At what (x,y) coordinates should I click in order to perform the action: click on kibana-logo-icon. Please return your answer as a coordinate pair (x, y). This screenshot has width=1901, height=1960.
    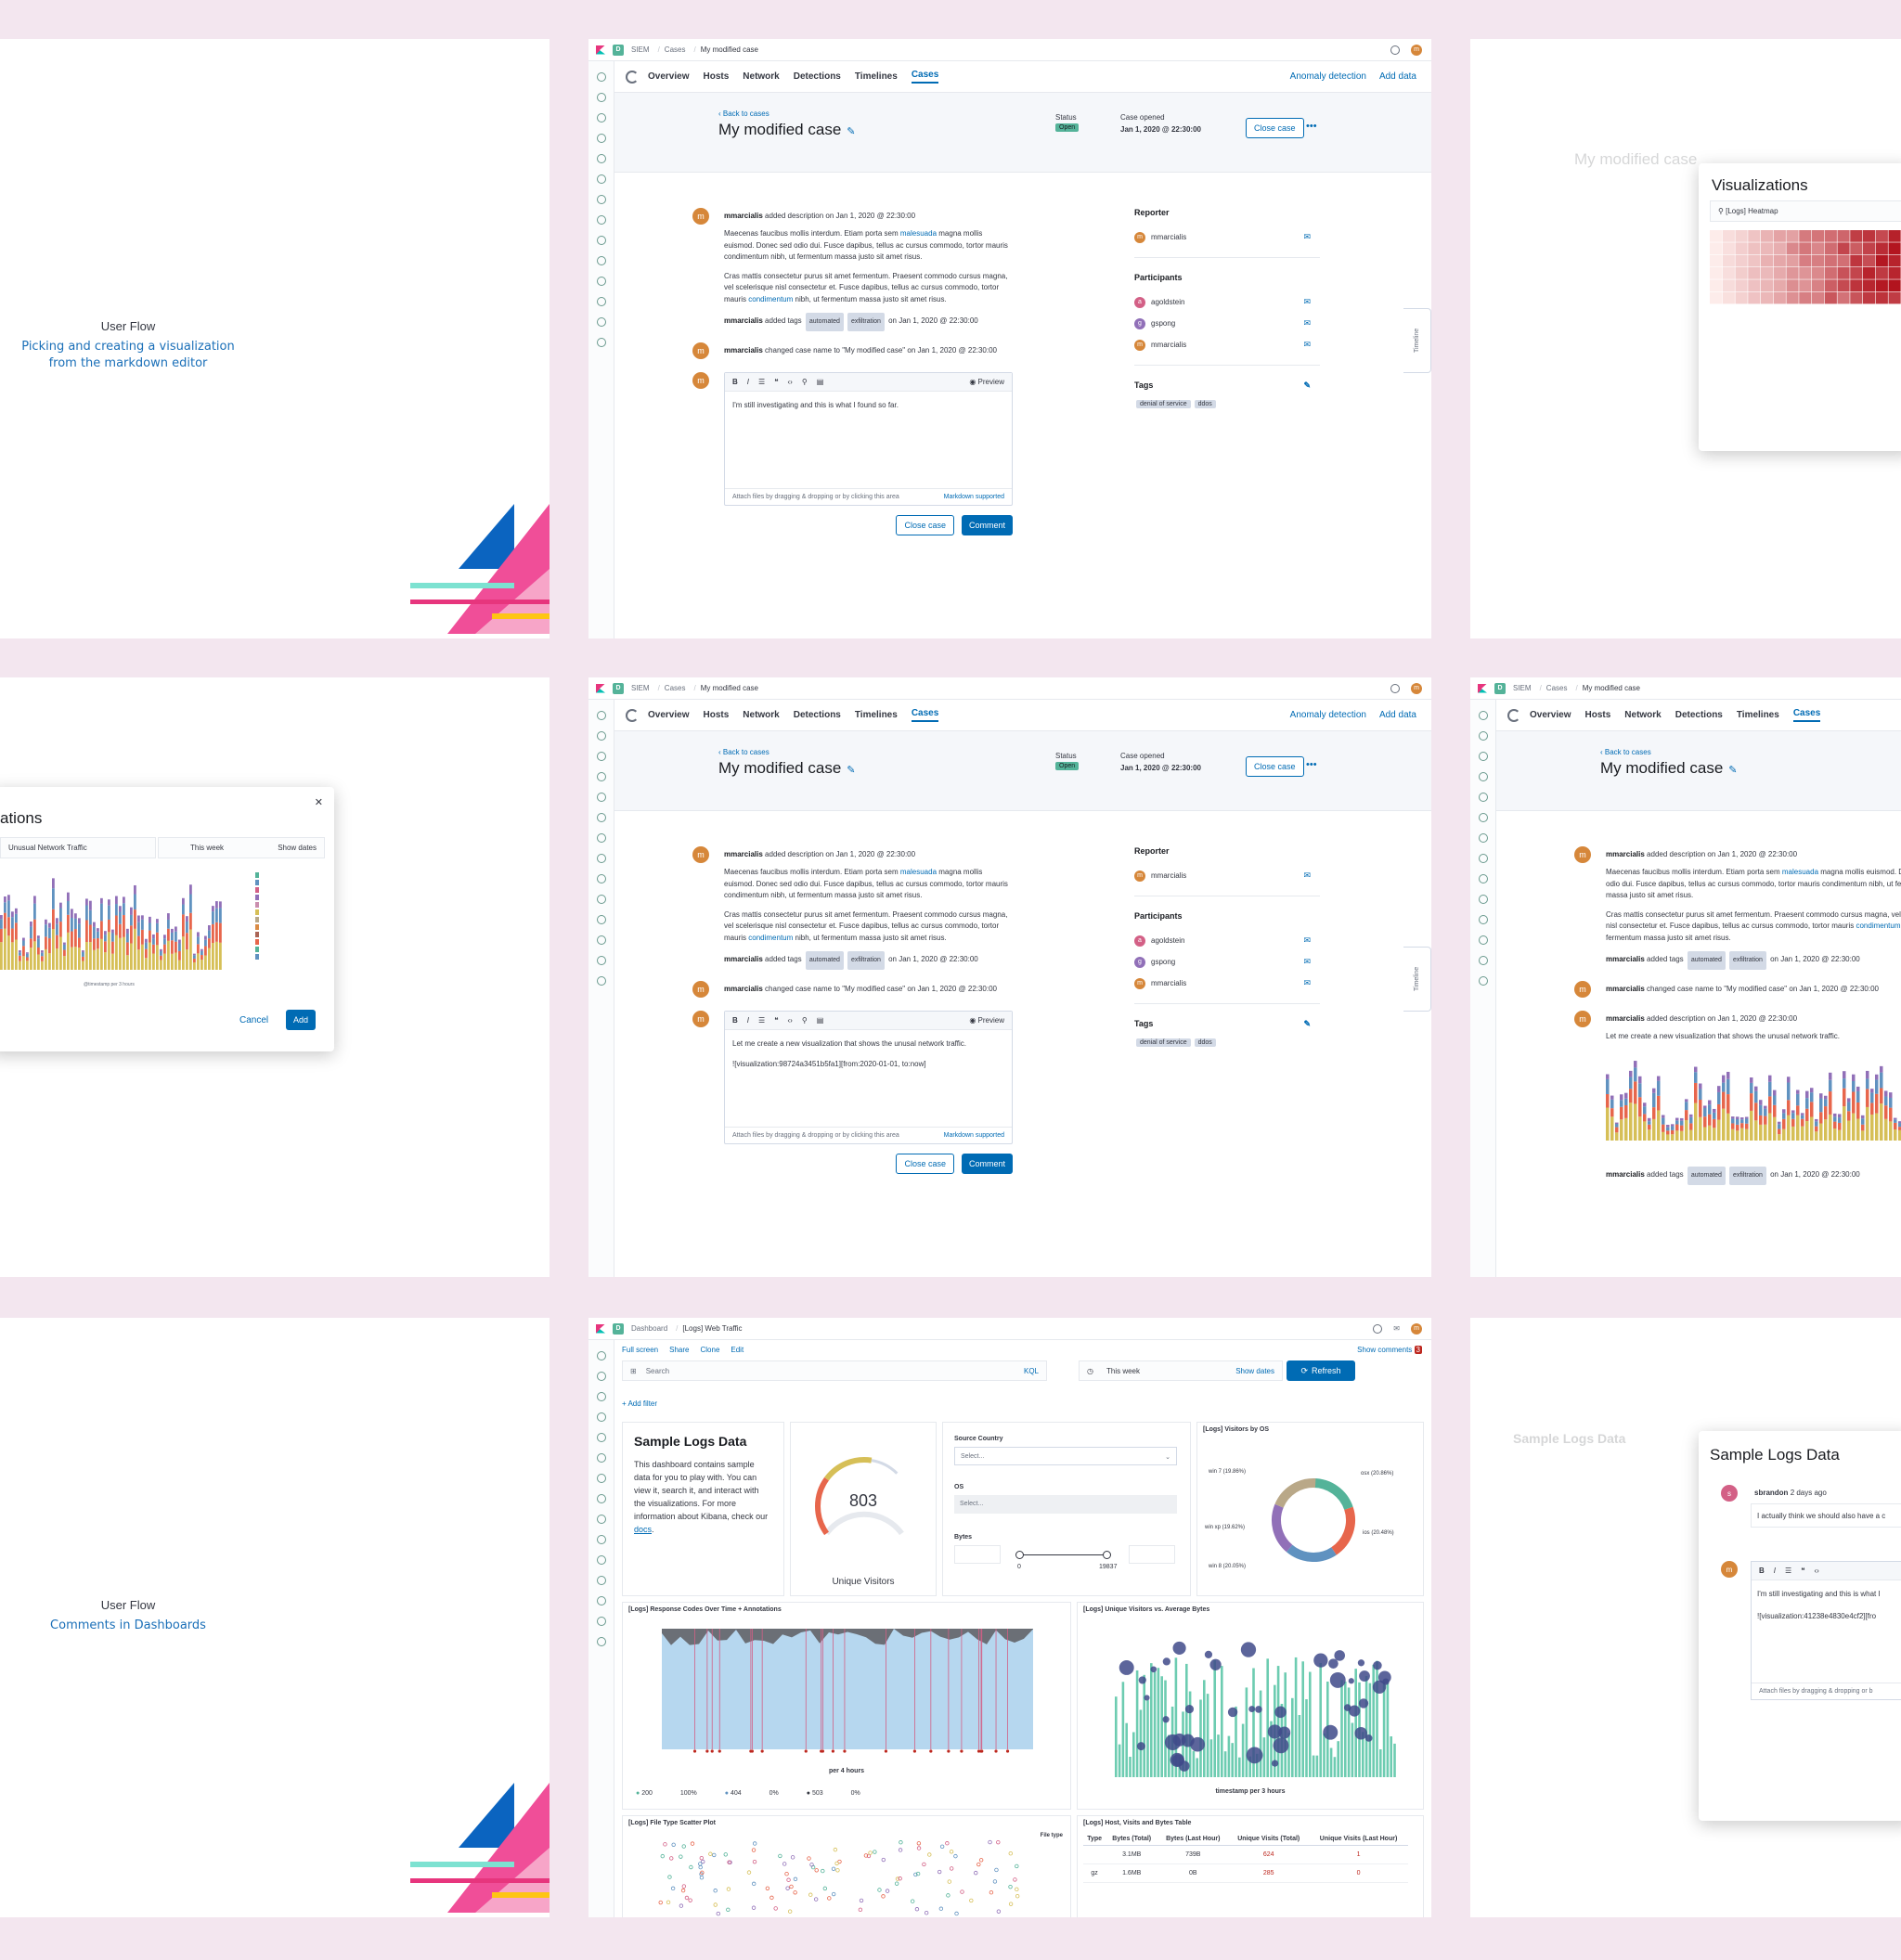
    Looking at the image, I should click on (600, 1328).